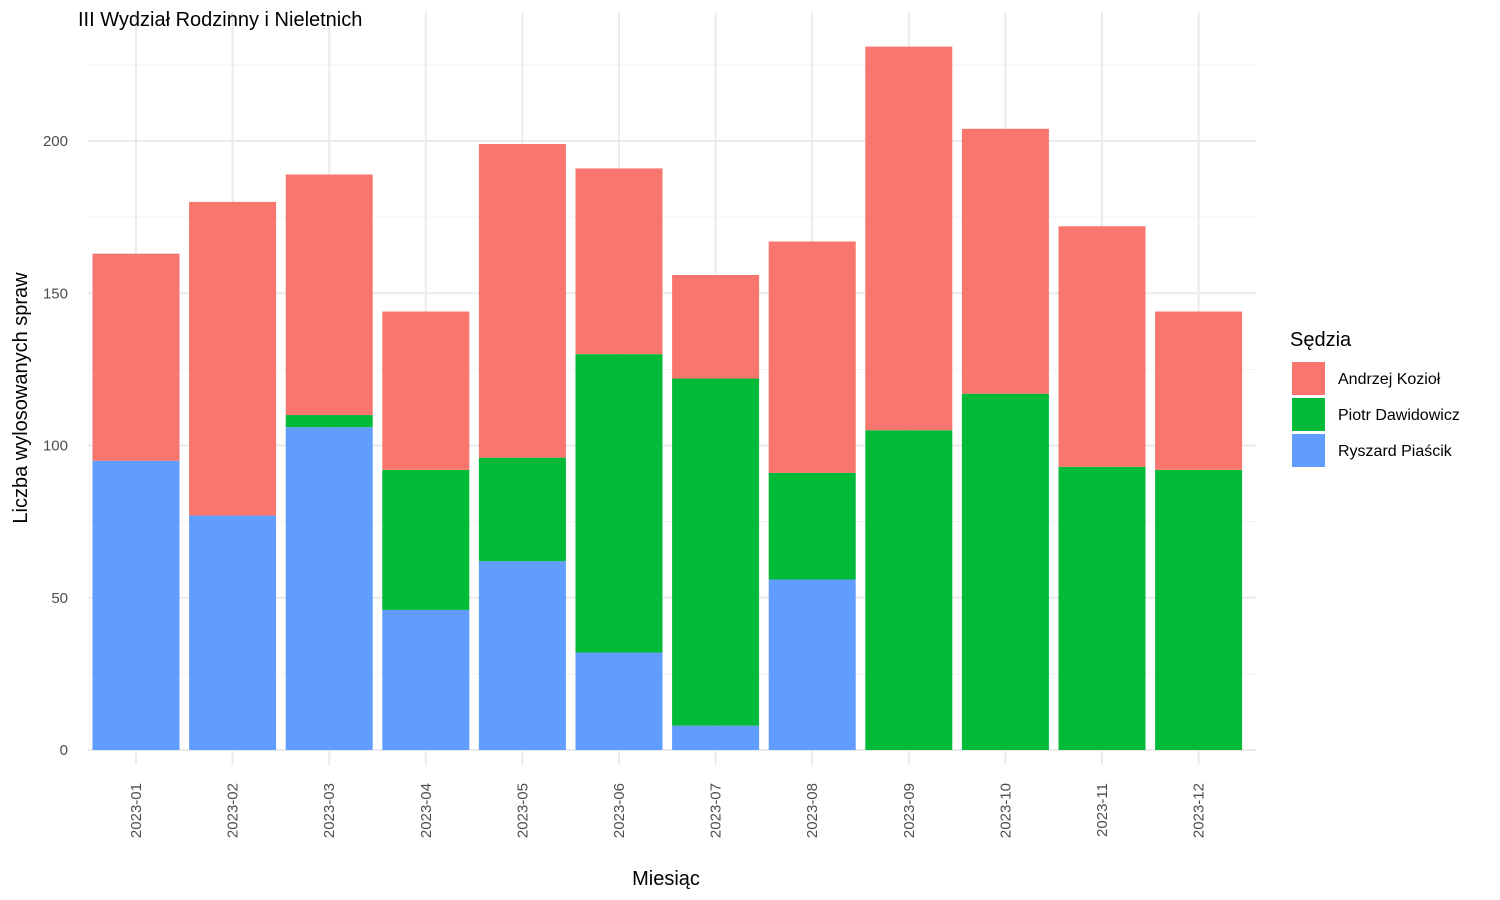 Image resolution: width=1500 pixels, height=900 pixels. What do you see at coordinates (426, 810) in the screenshot?
I see `x-tick-label: 2023-04` at bounding box center [426, 810].